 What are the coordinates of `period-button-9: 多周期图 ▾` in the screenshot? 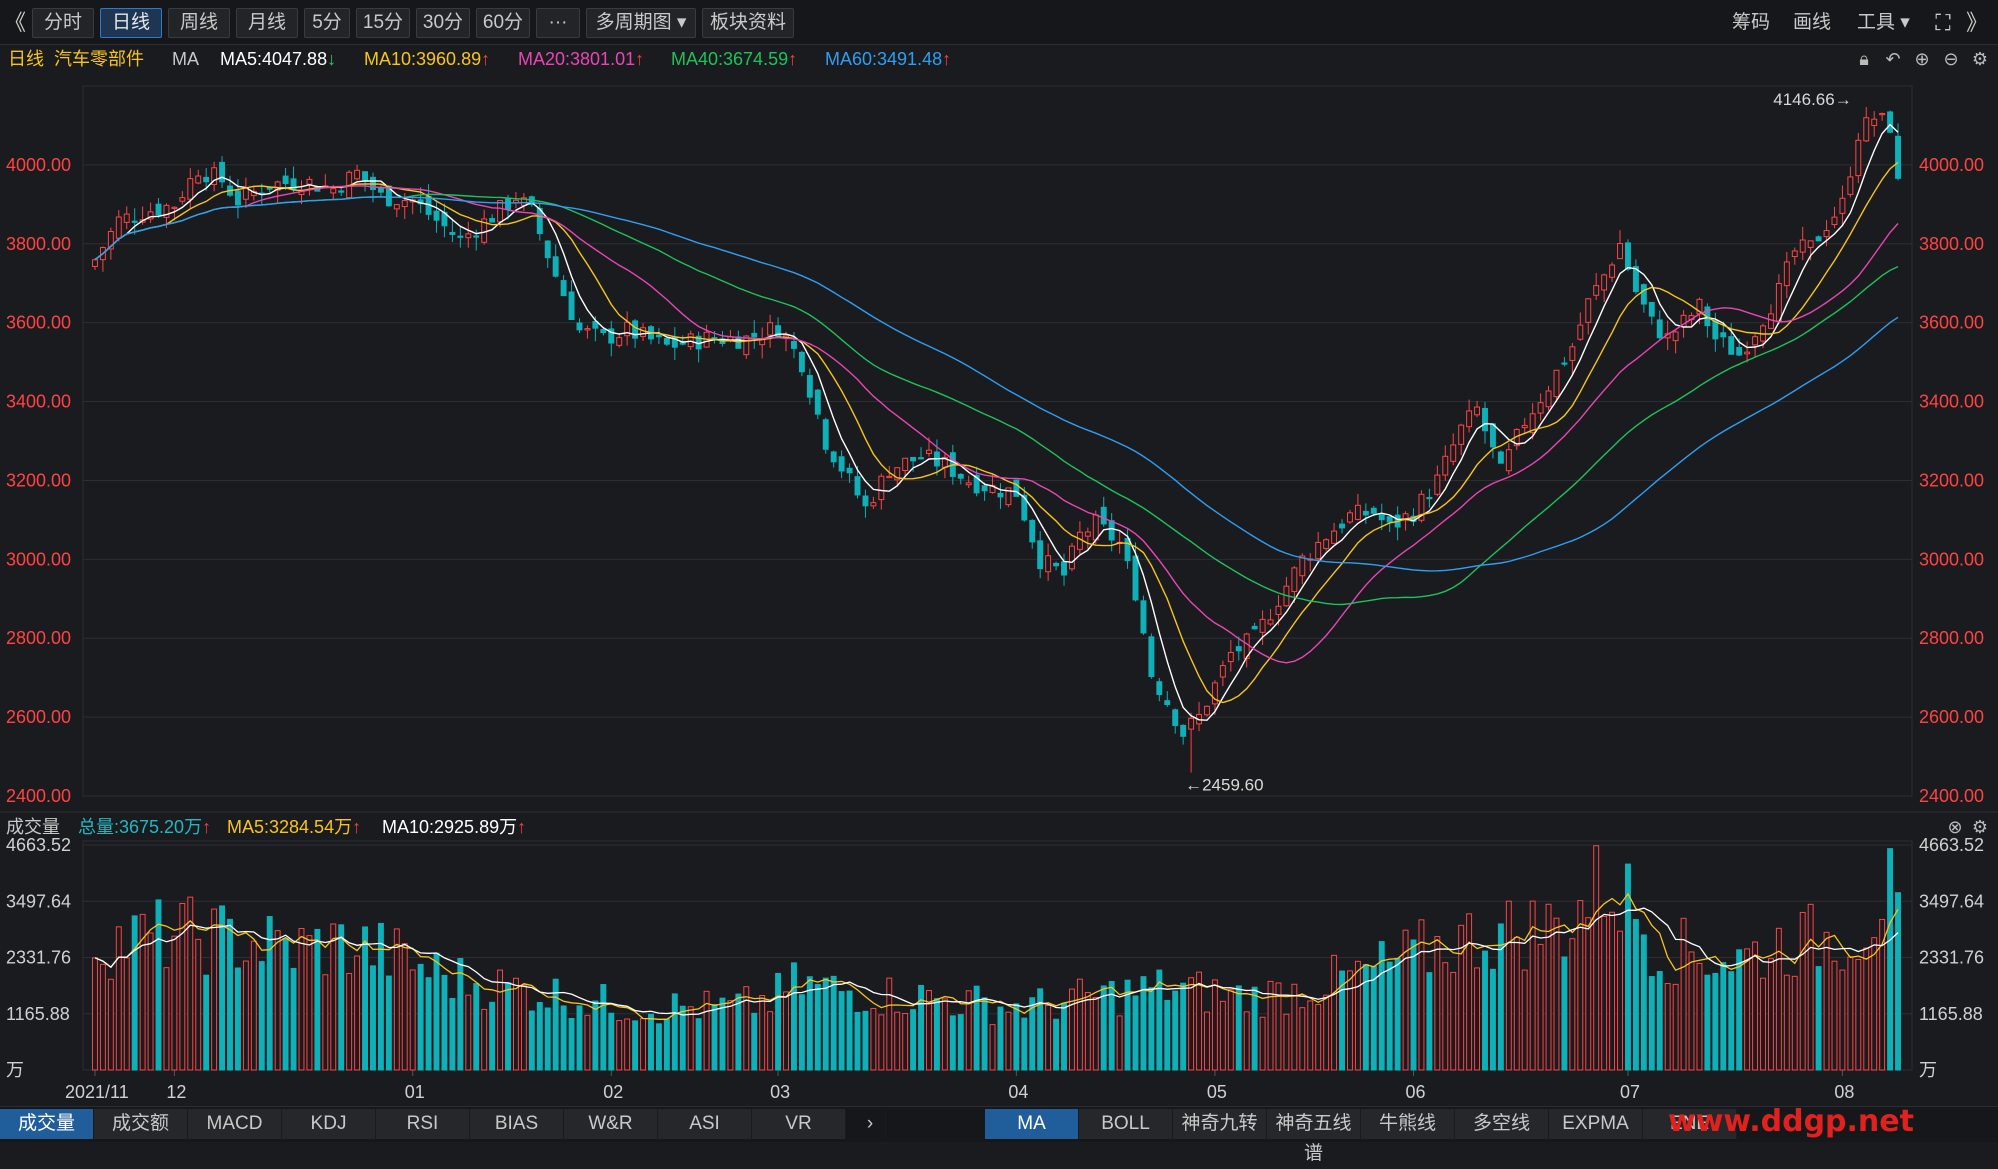 It's located at (641, 23).